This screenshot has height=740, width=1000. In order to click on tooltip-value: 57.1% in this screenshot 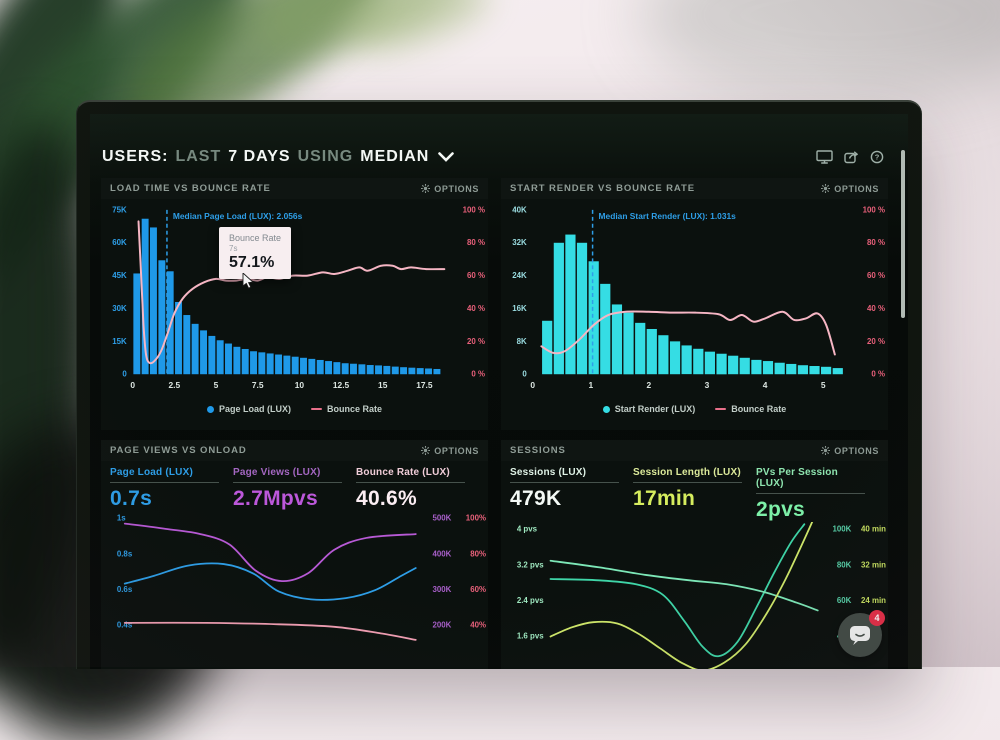, I will do `click(252, 262)`.